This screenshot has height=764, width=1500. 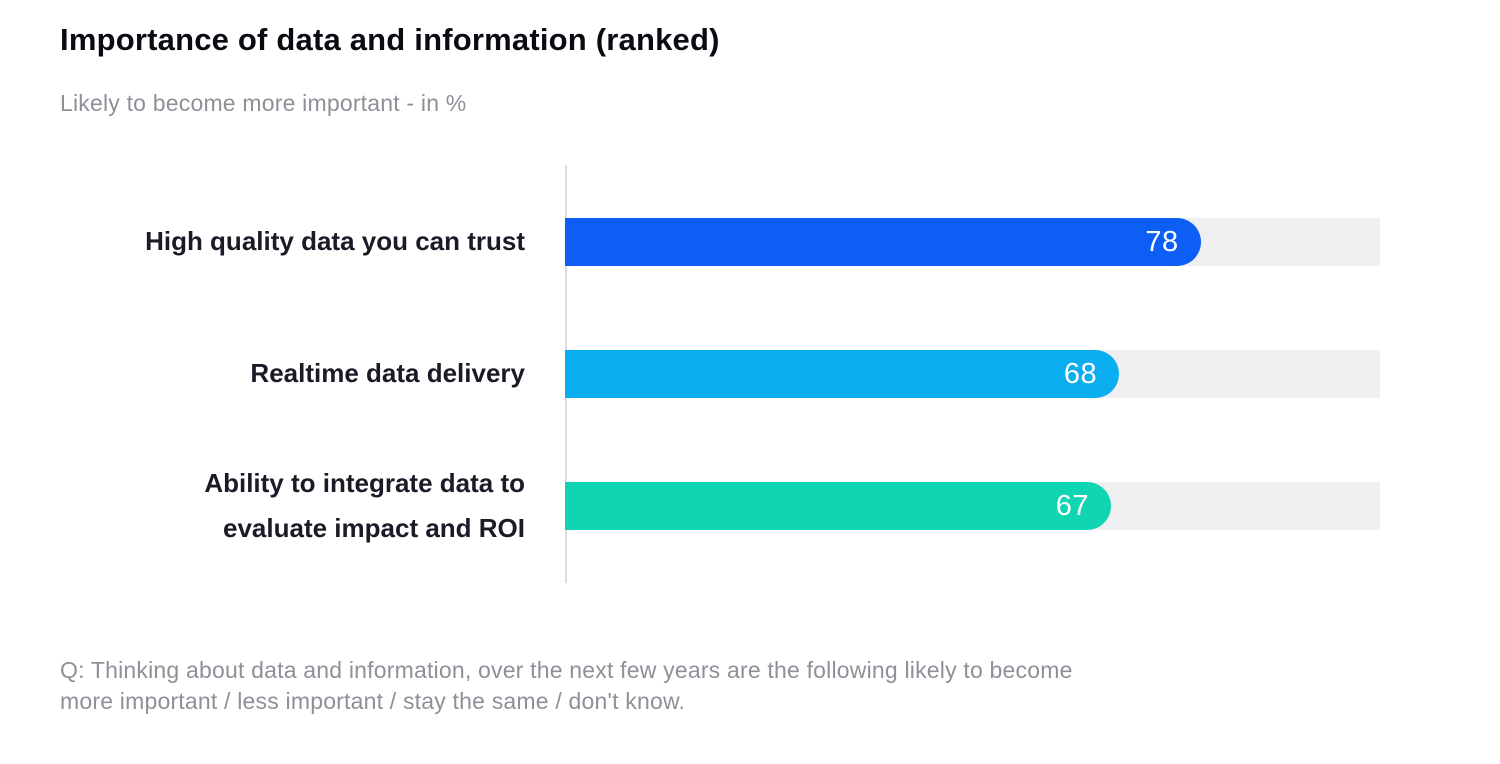 I want to click on bar-plot: 68, so click(x=972, y=374).